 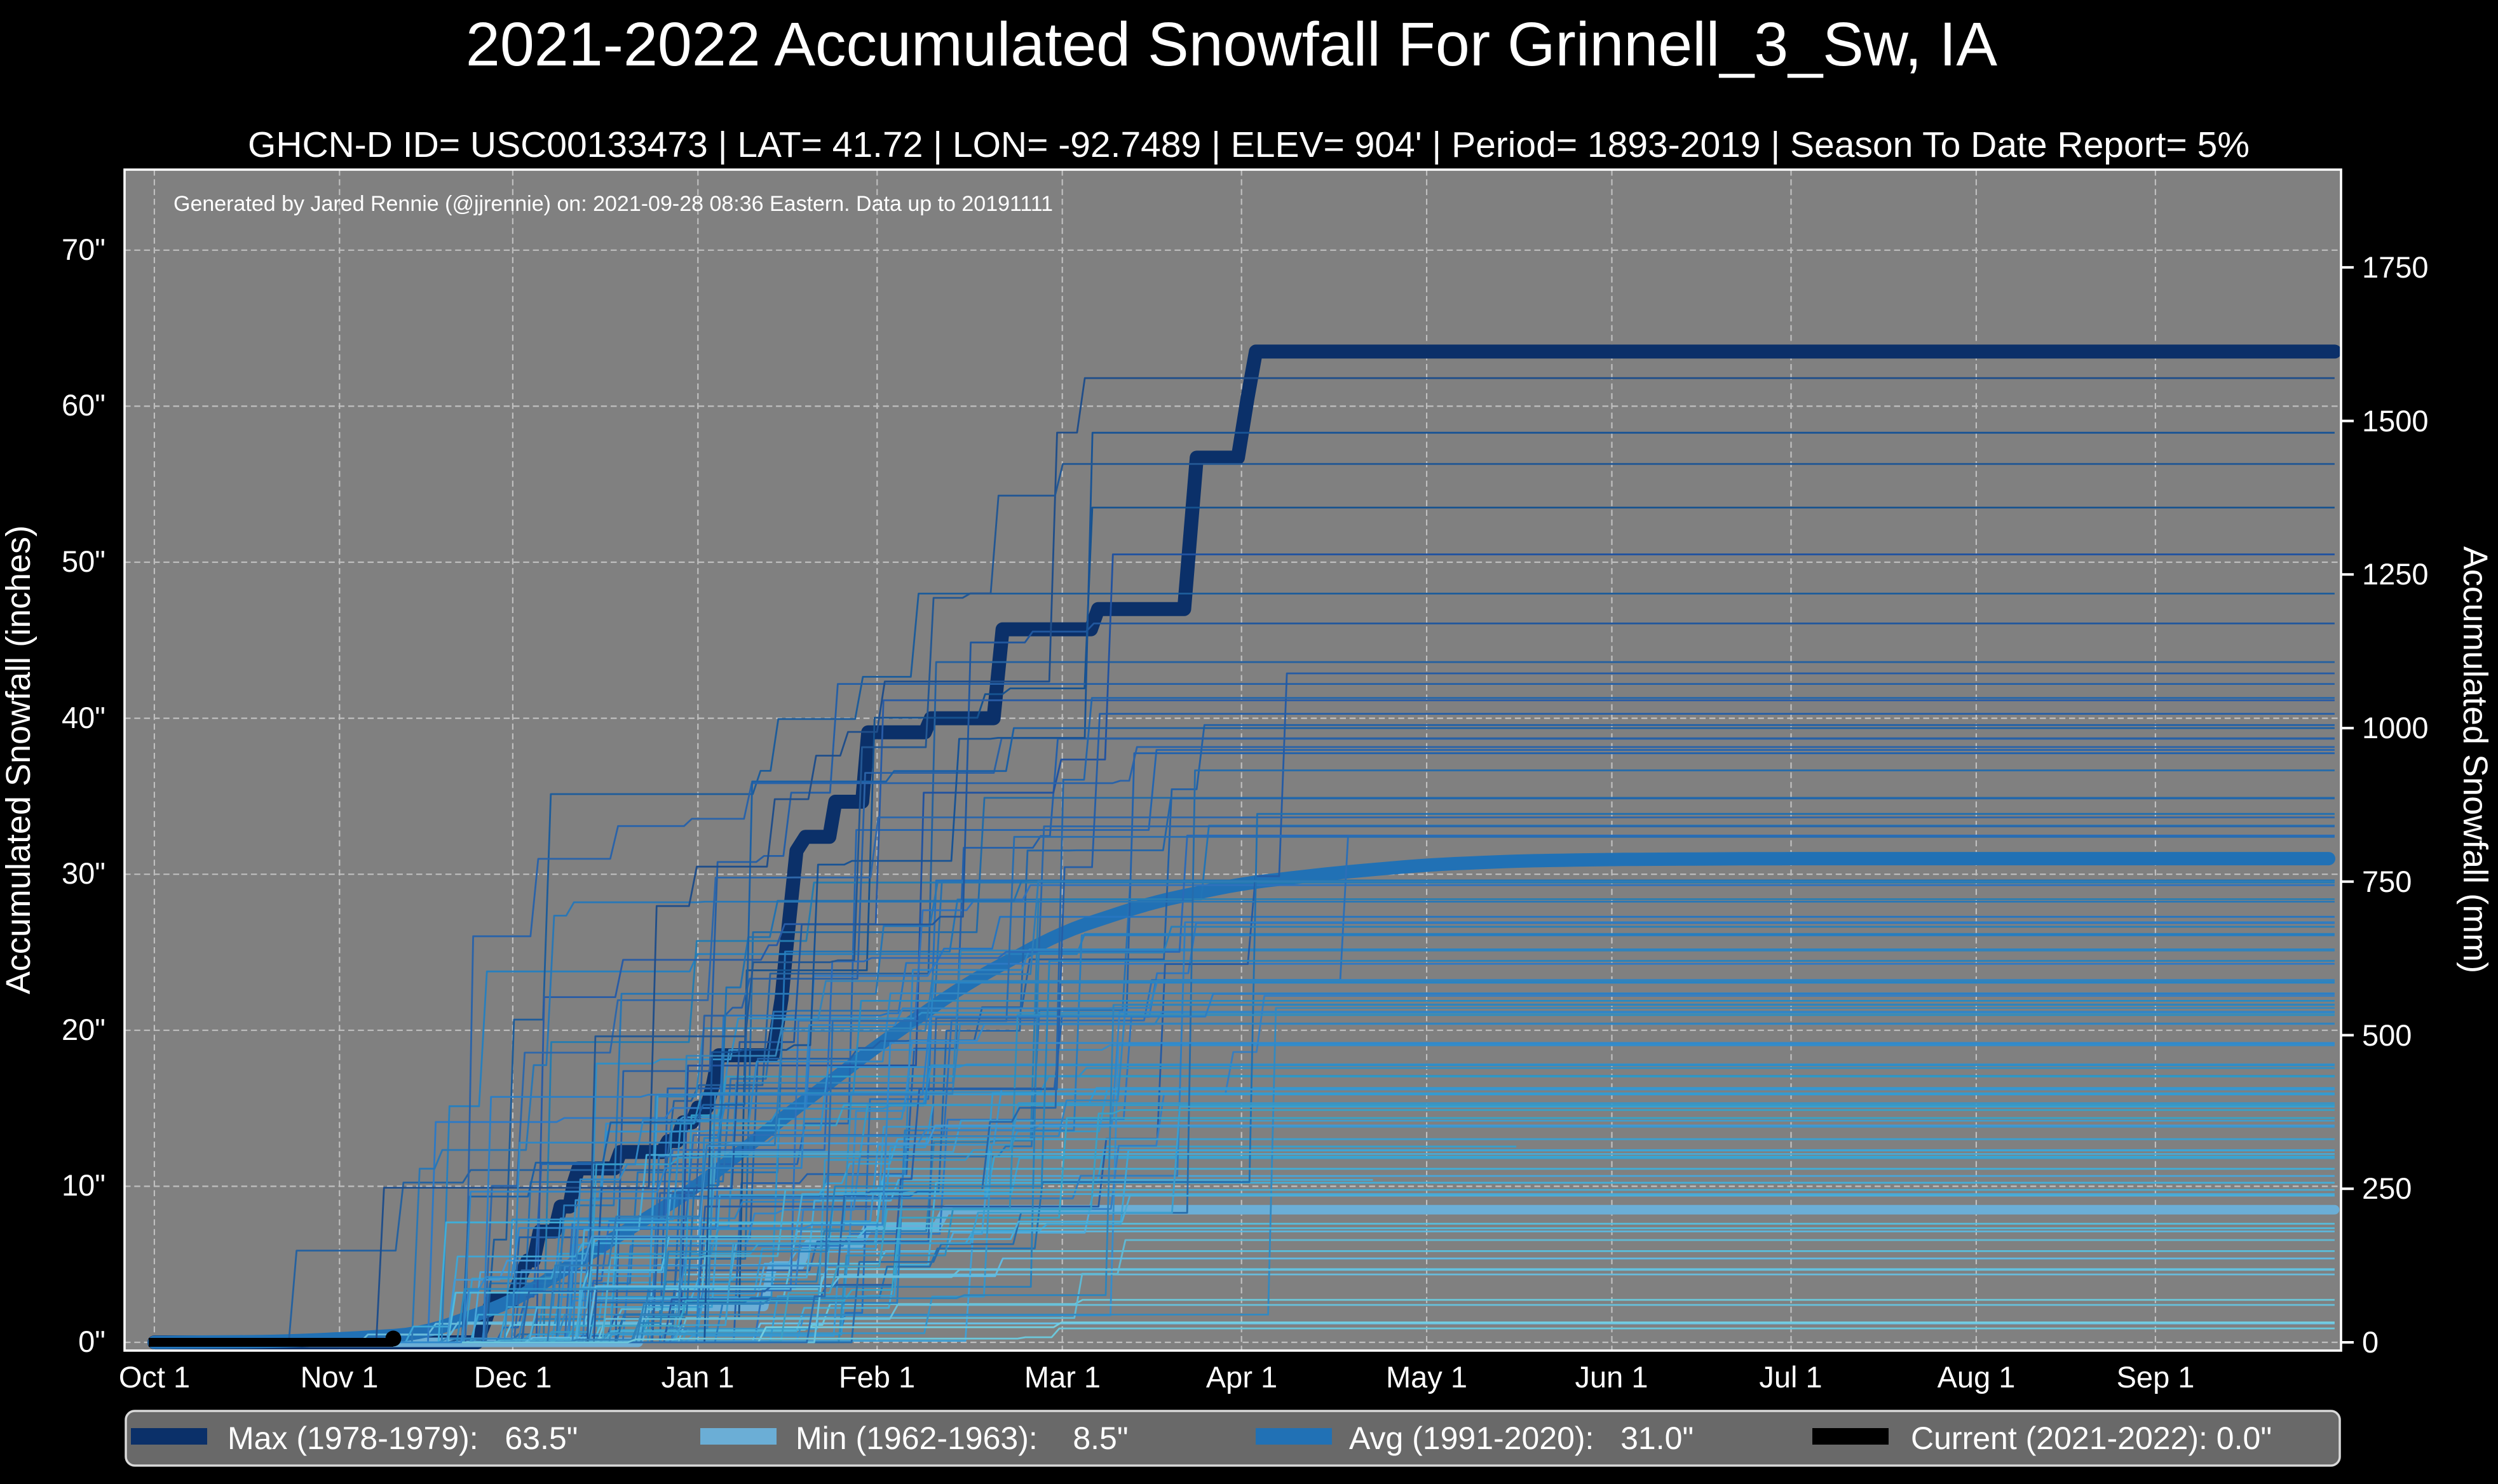 I want to click on svg-text: Dec 1, so click(x=513, y=1377).